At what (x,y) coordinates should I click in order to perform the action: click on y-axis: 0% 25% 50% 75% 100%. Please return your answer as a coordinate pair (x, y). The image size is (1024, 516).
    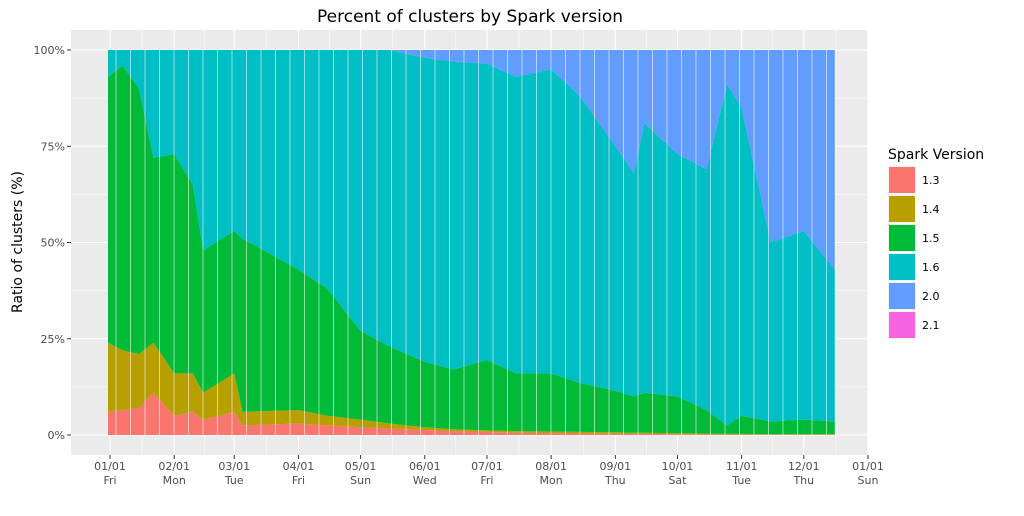
    Looking at the image, I should click on (52, 243).